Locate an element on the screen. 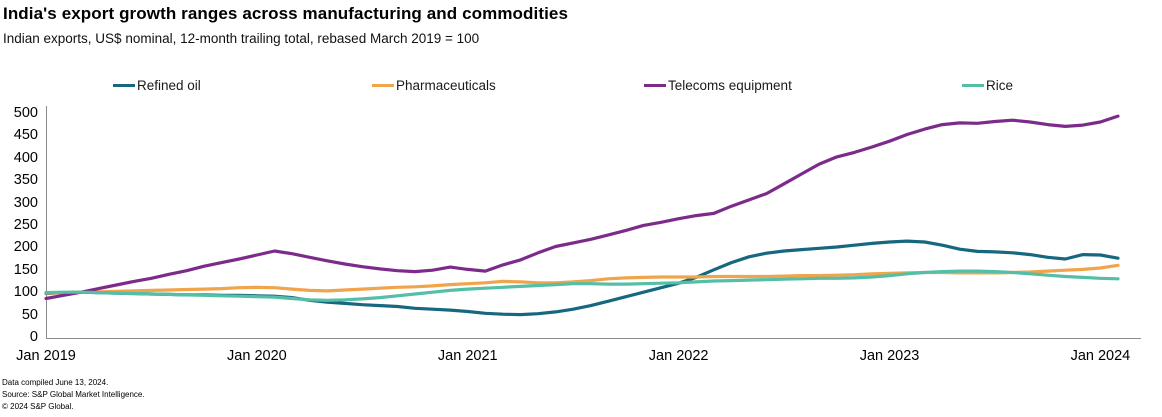 The height and width of the screenshot is (417, 1162). x-tick-label: Jan 2022 is located at coordinates (678, 356).